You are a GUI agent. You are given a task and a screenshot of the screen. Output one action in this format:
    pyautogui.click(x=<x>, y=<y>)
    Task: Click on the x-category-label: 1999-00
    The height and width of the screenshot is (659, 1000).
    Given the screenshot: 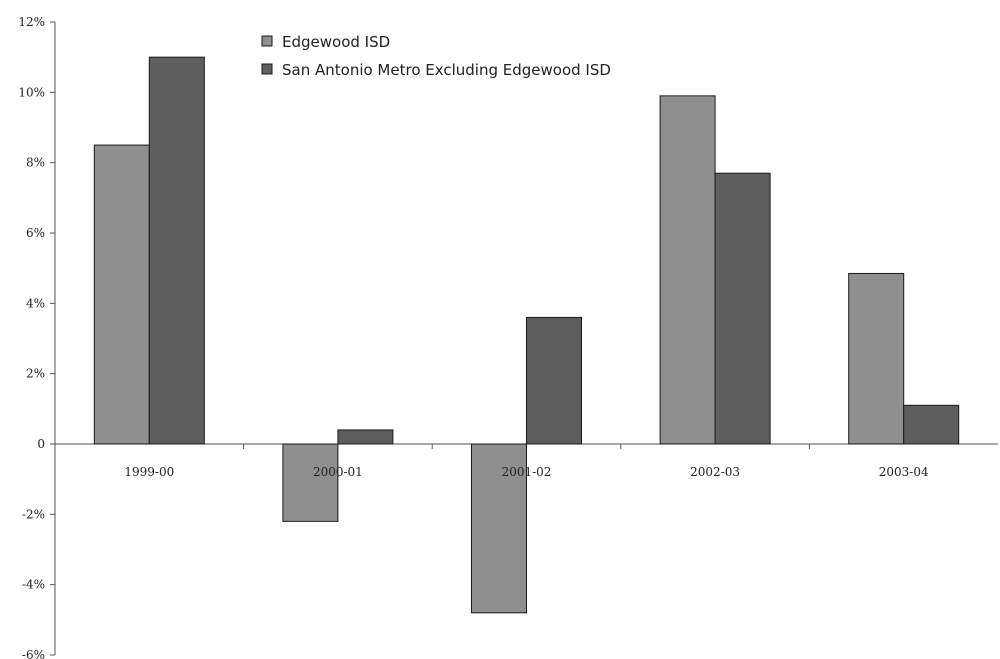 What is the action you would take?
    pyautogui.click(x=149, y=472)
    